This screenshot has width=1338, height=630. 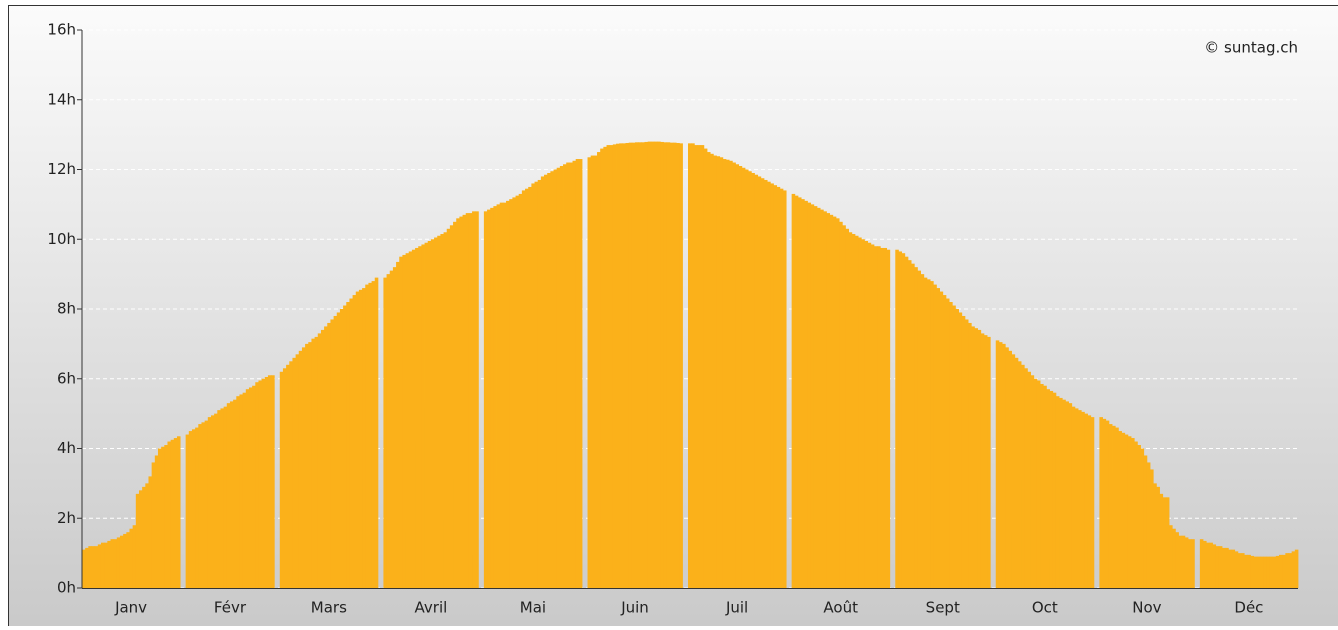 I want to click on x-tick-label: Oct, so click(x=1045, y=608).